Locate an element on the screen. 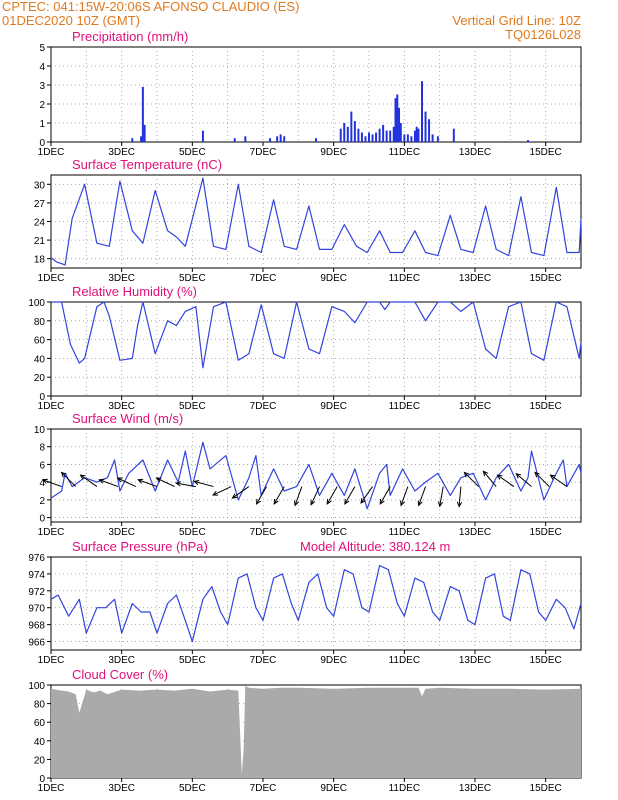 The image size is (618, 800). precip-xtick-label: 1DEC is located at coordinates (51, 152).